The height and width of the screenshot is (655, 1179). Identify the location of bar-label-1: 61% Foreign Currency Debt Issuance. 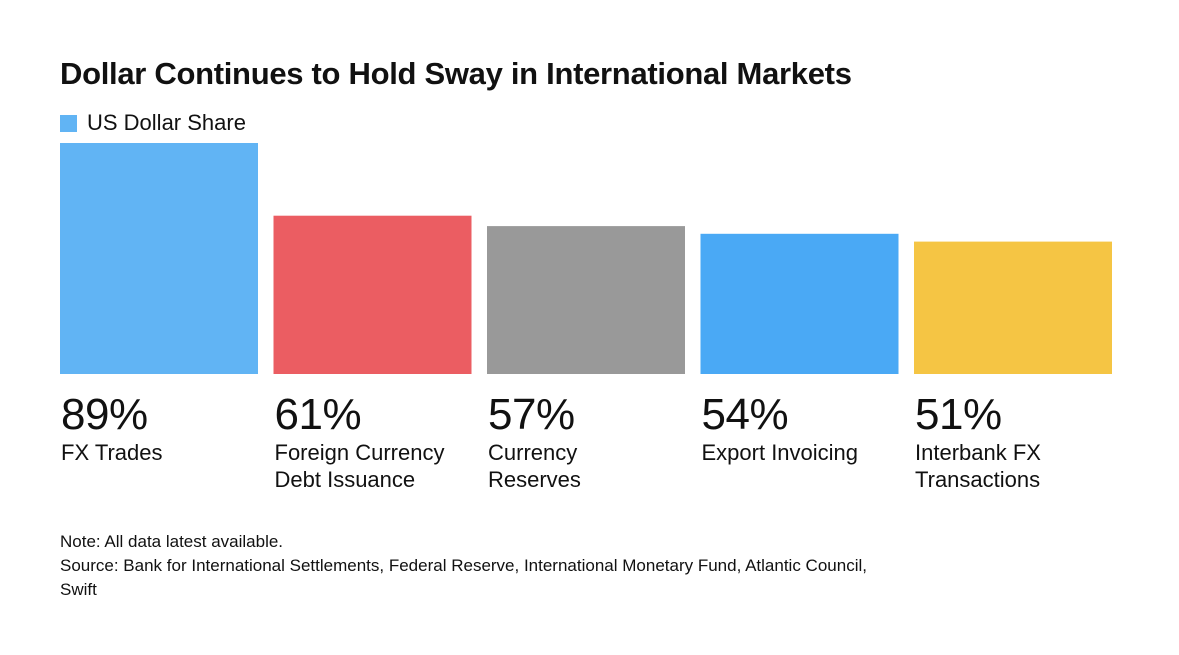
(360, 442).